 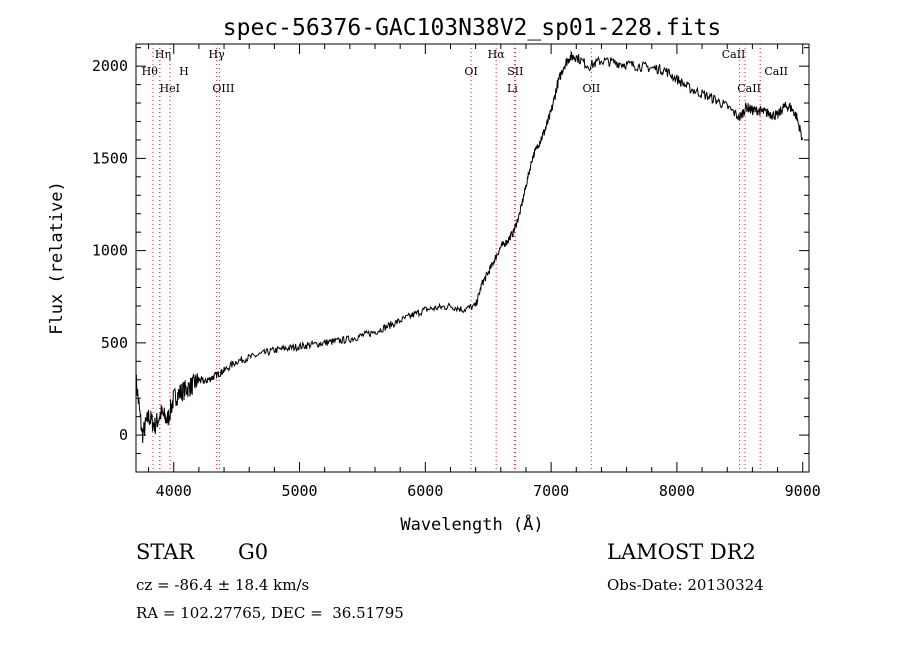 I want to click on spectral-line-label: OI, so click(x=470, y=71).